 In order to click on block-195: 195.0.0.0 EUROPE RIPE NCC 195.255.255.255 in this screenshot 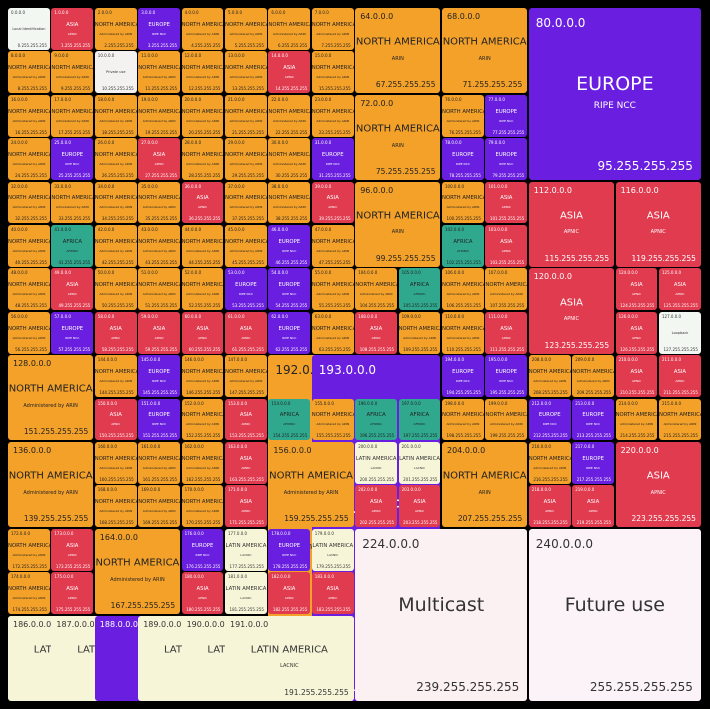, I will do `click(506, 376)`.